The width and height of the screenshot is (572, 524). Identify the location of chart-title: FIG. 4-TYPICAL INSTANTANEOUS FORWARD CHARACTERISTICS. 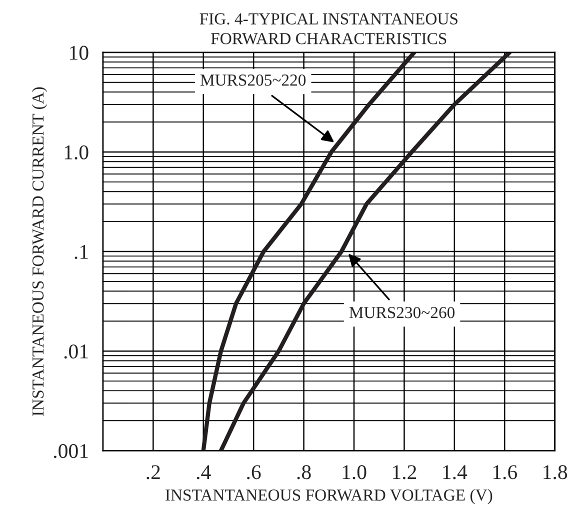
(329, 28).